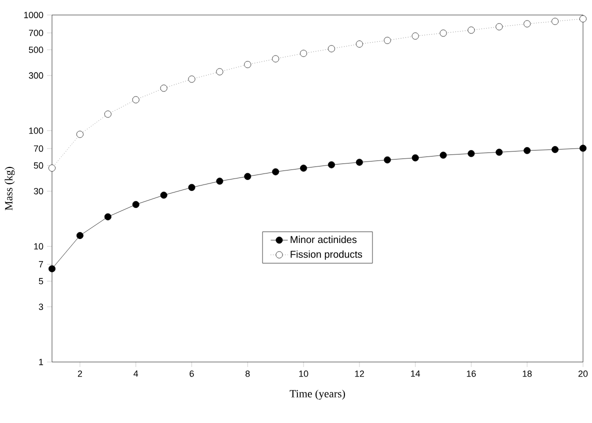  What do you see at coordinates (36, 49) in the screenshot?
I see `y-tick-label: 500` at bounding box center [36, 49].